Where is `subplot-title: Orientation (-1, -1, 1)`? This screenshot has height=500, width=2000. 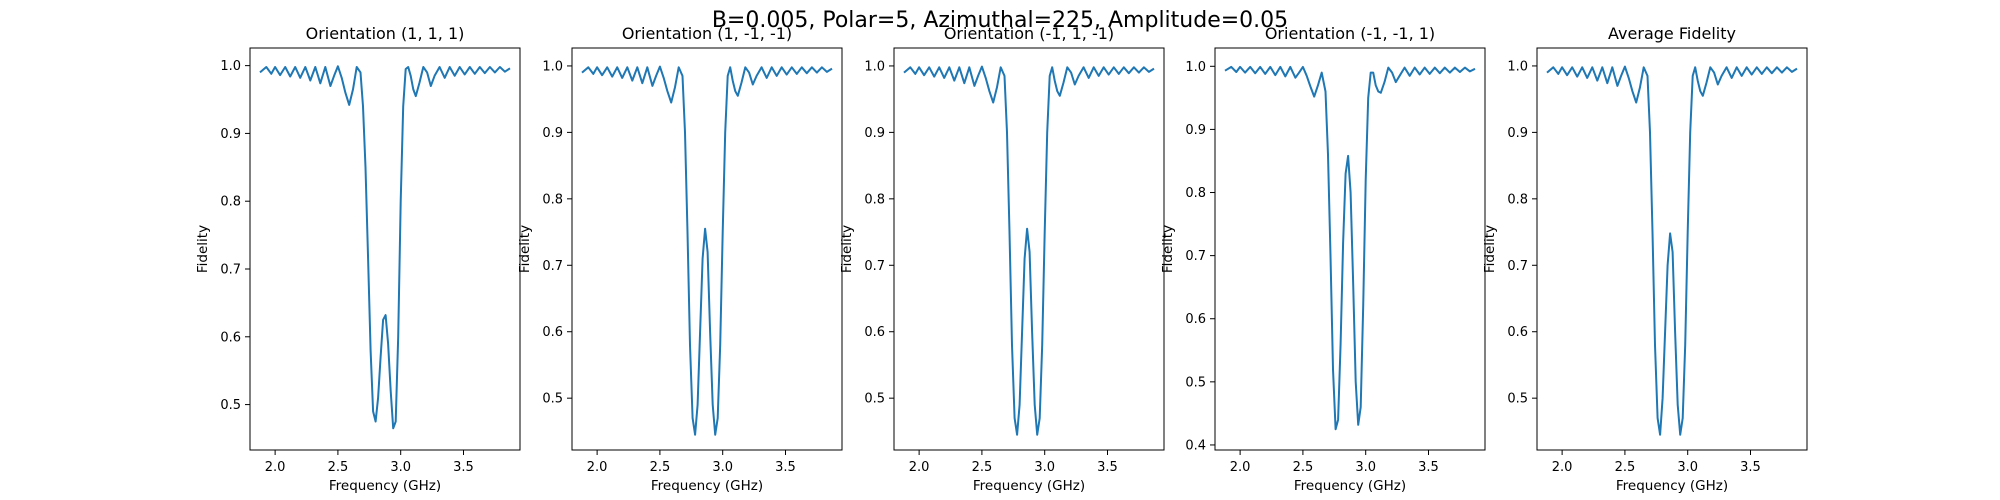 subplot-title: Orientation (-1, -1, 1) is located at coordinates (1350, 33).